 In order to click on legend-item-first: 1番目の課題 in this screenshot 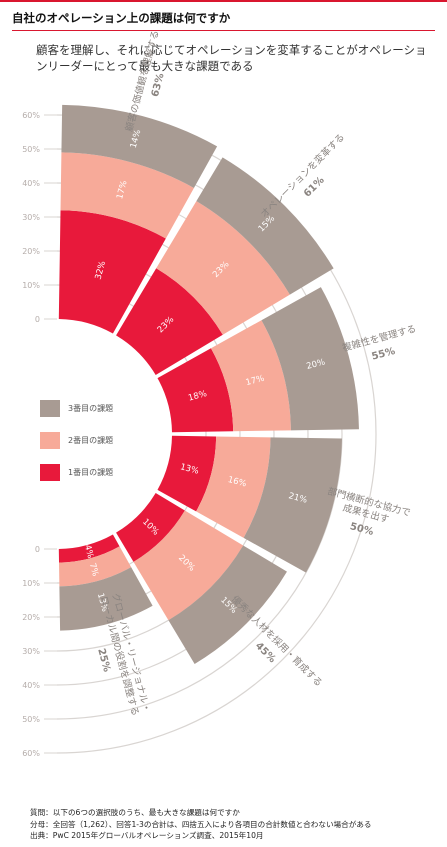, I will do `click(76, 472)`.